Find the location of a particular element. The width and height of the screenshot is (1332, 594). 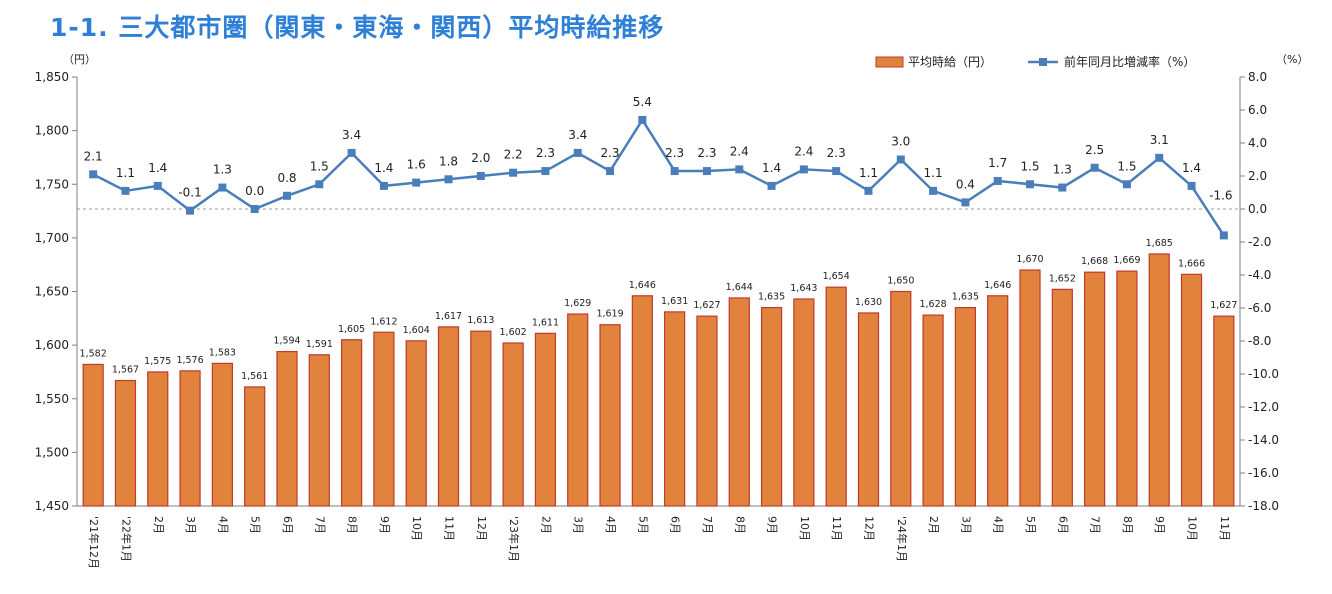

right-tick-label: -4.0 is located at coordinates (1259, 275).